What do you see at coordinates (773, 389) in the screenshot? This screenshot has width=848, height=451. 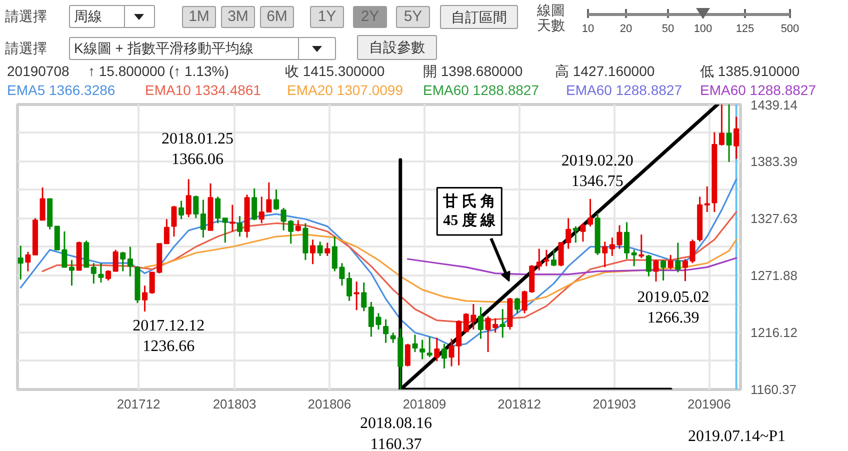 I see `y-tick-label: 1160.37` at bounding box center [773, 389].